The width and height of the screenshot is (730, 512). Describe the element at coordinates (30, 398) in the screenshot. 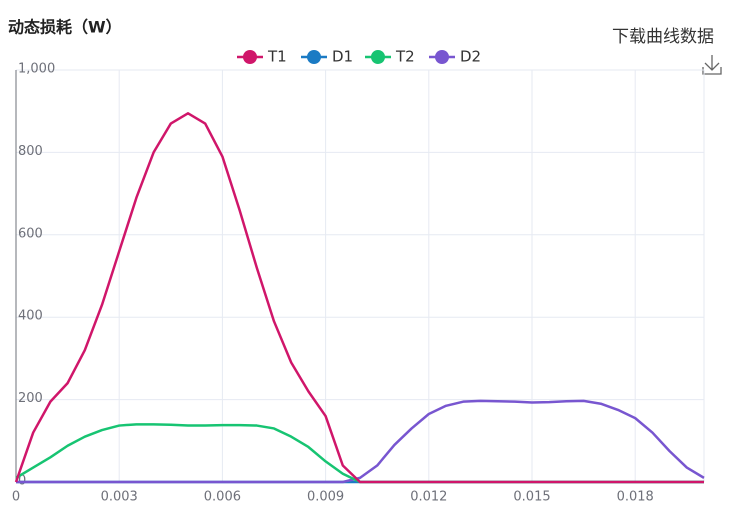

I see `y-tick-label: 200` at that location.